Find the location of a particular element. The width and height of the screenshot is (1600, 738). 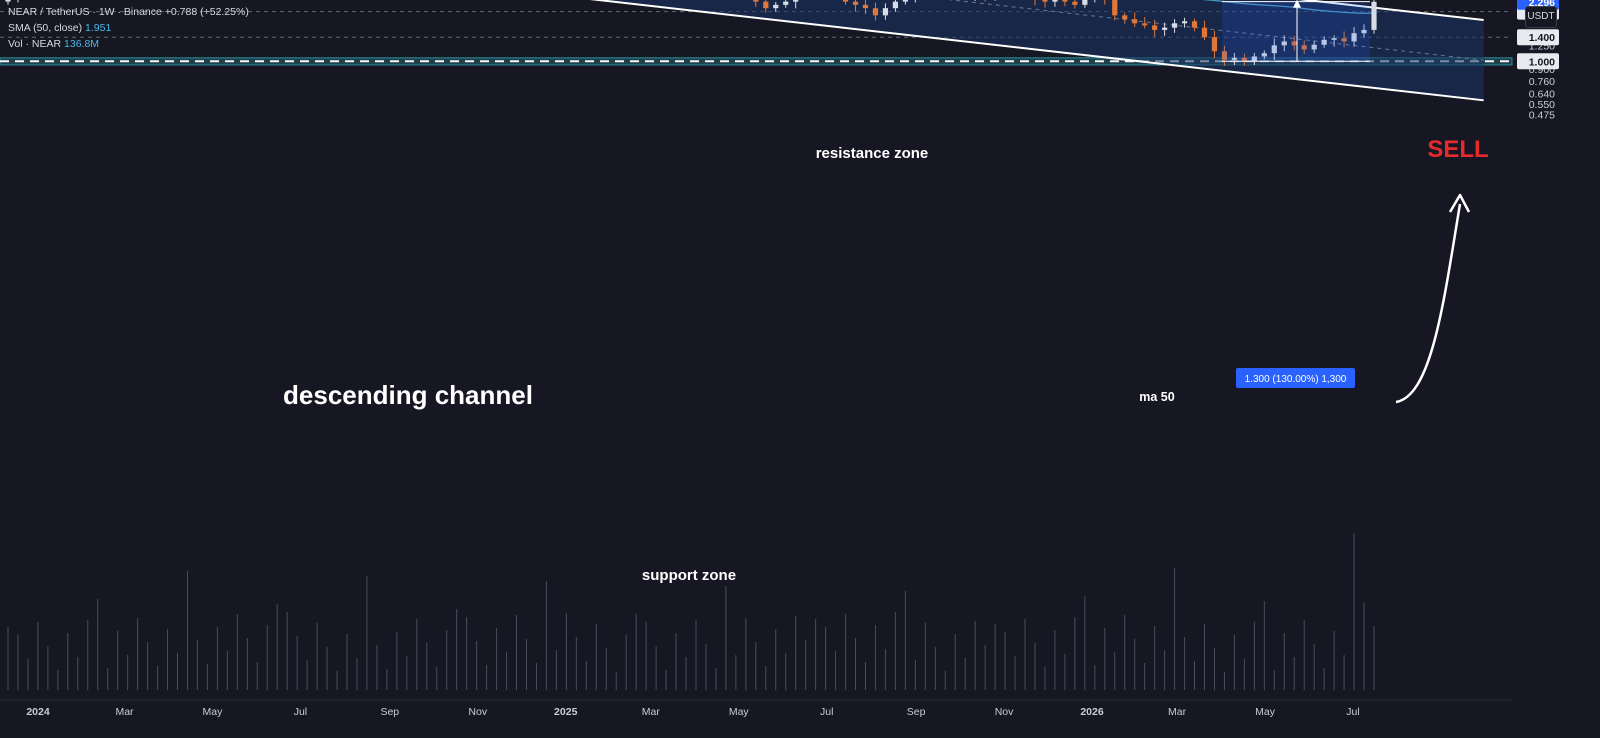

symbol-line: NEAR / TetherUS · 1W · Binance is located at coordinates (85, 12).